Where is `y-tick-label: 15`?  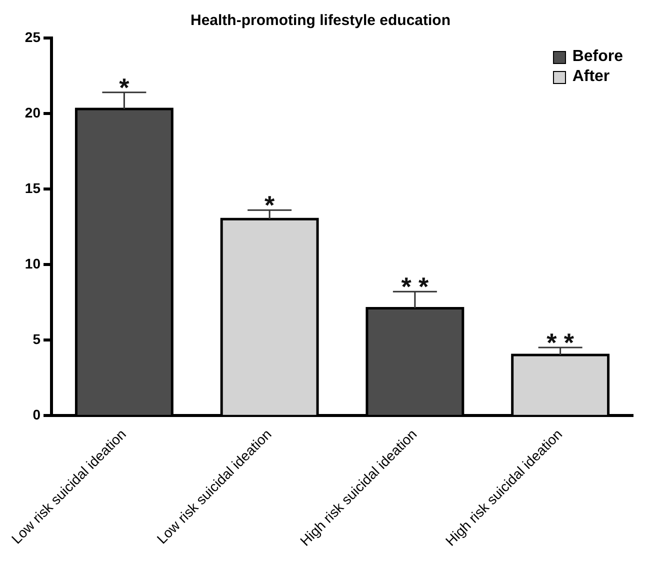
y-tick-label: 15 is located at coordinates (32, 188).